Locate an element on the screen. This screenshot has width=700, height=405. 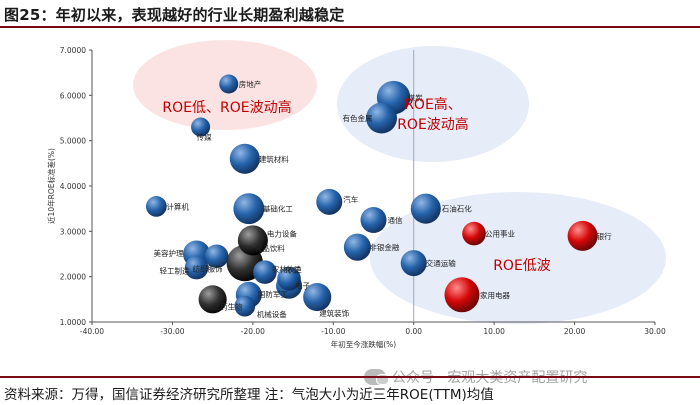
y-tick-label: 3.0000 is located at coordinates (73, 231).